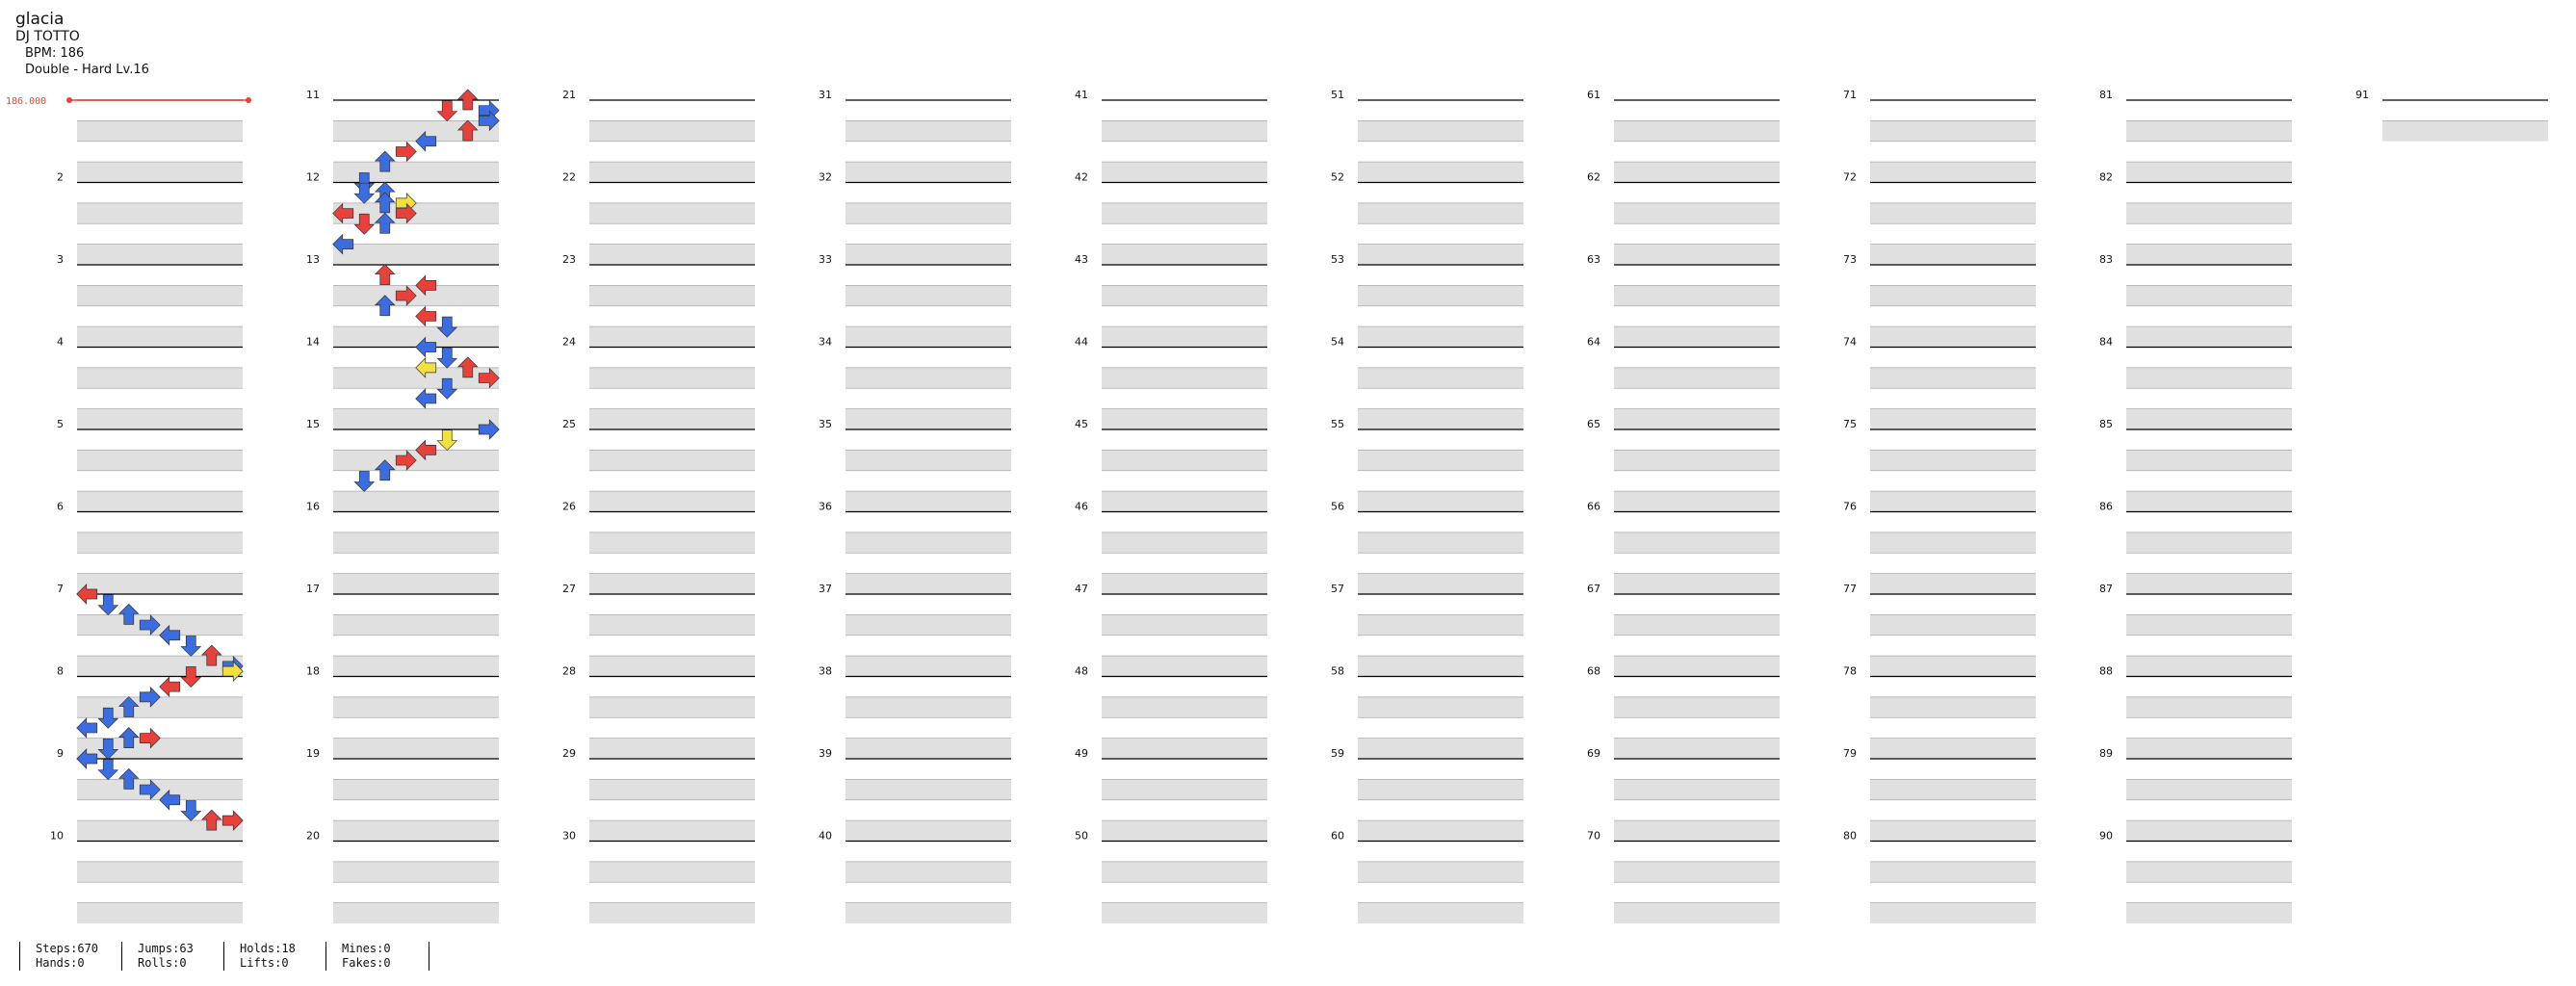 This screenshot has height=986, width=2576. What do you see at coordinates (268, 948) in the screenshot?
I see `stat-holds: Holds:18` at bounding box center [268, 948].